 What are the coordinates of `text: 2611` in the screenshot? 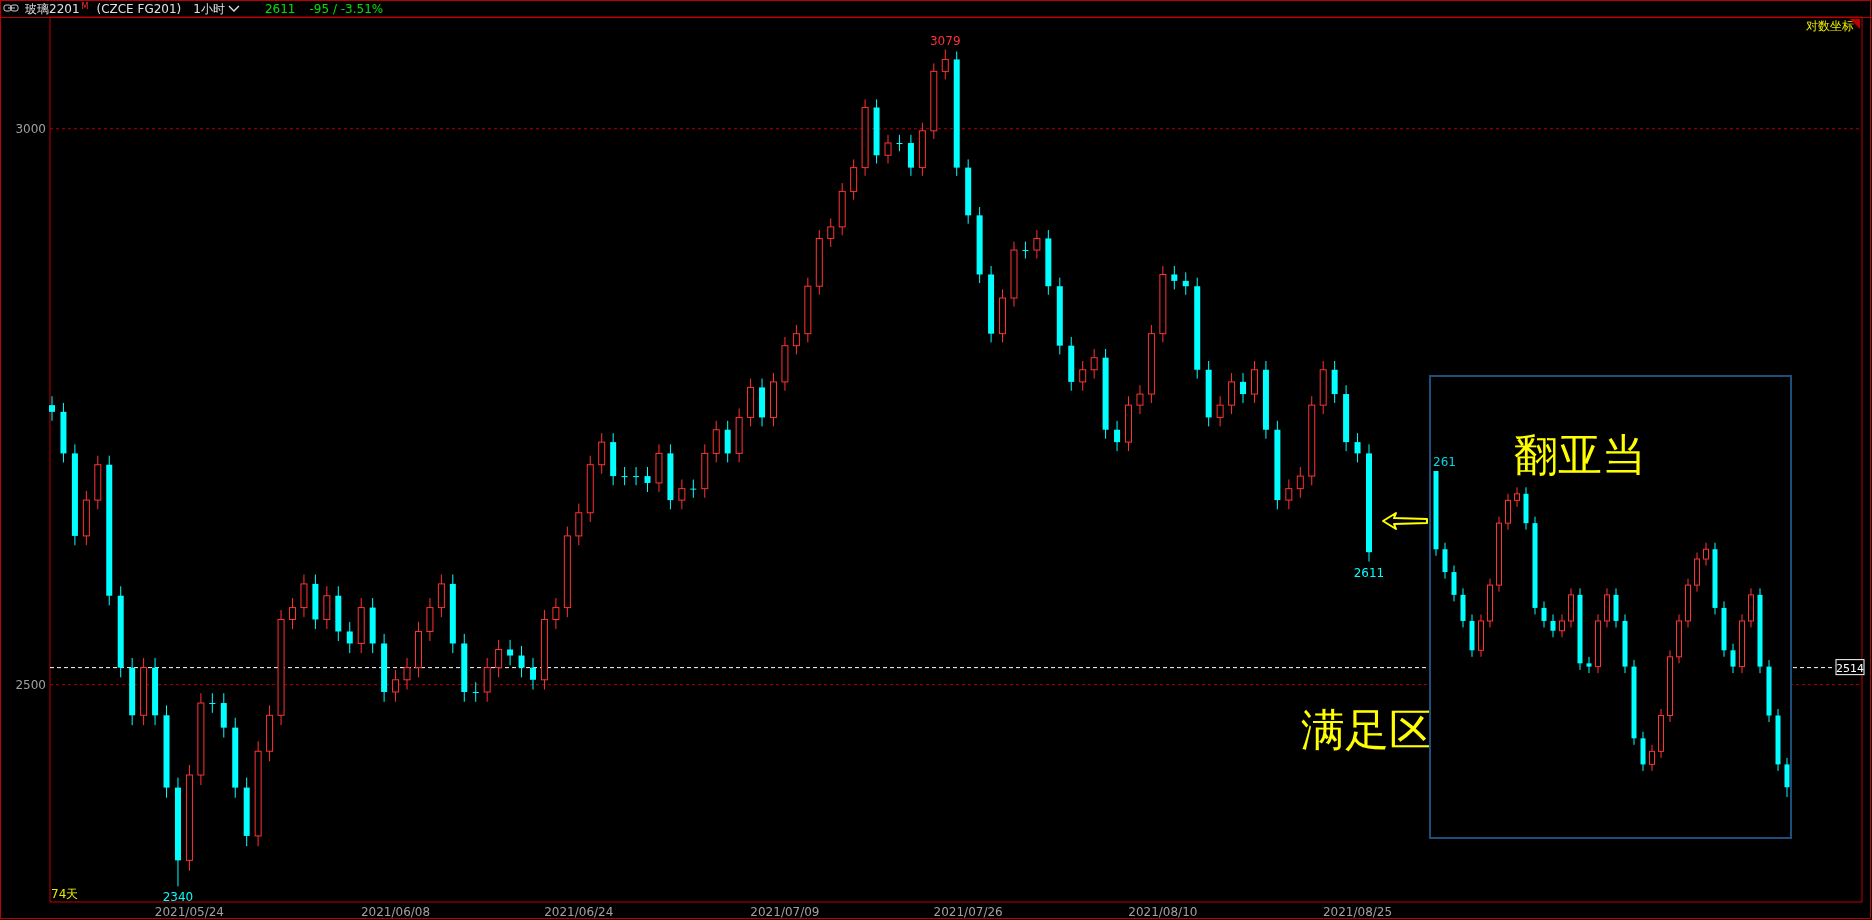 It's located at (280, 9).